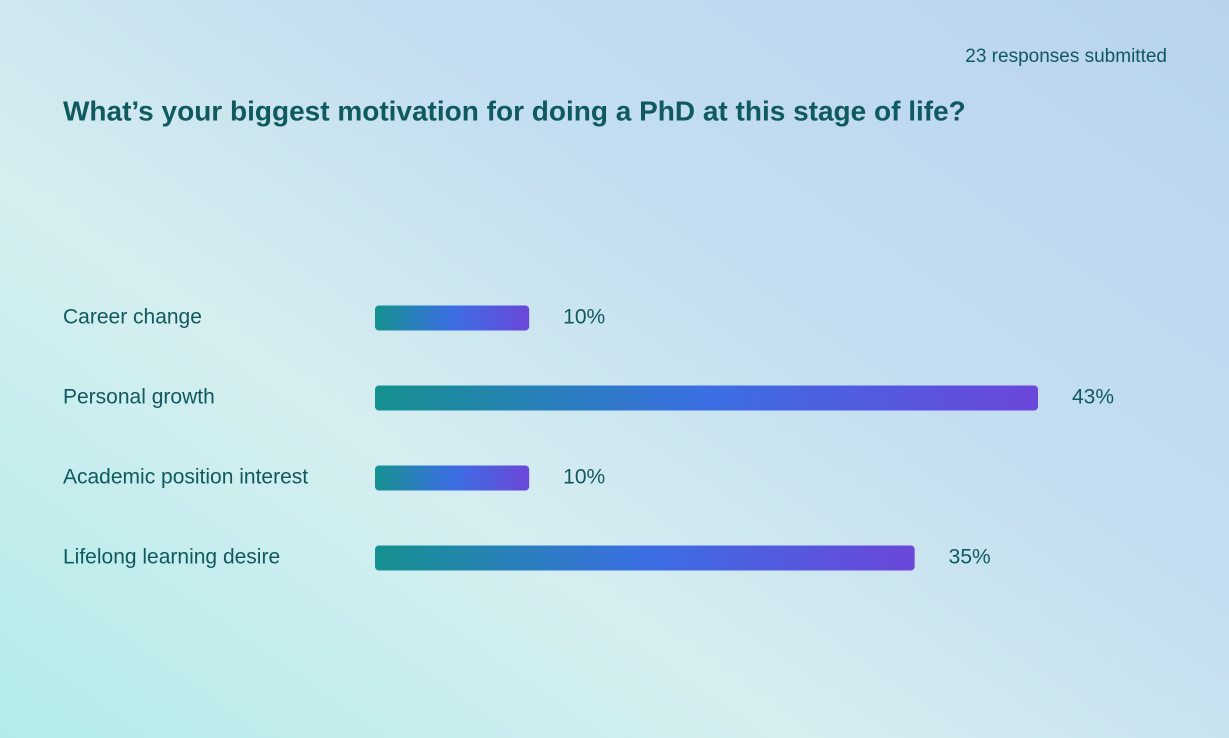 Image resolution: width=1229 pixels, height=738 pixels. I want to click on response-count: 23 responses submitted, so click(1066, 56).